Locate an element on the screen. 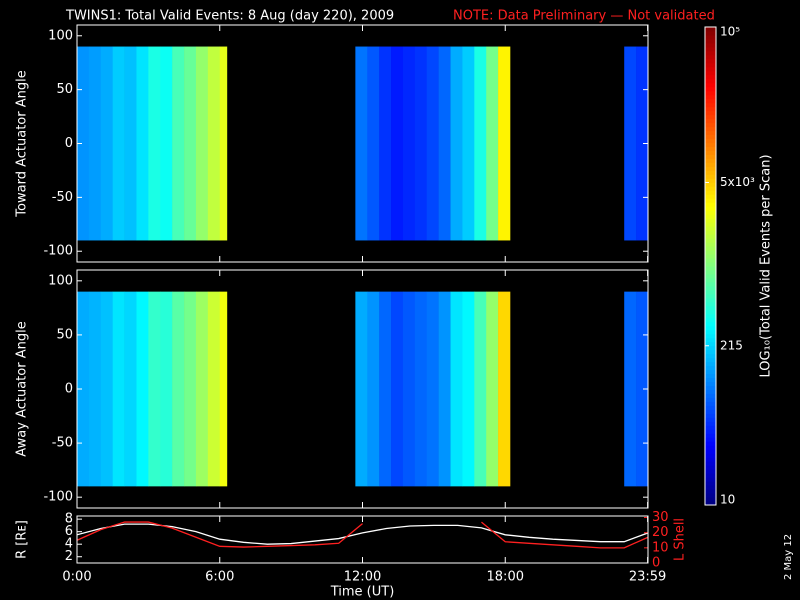  colorbar-label: LOG₁₀(Total Valid Events per Scan) is located at coordinates (766, 265).